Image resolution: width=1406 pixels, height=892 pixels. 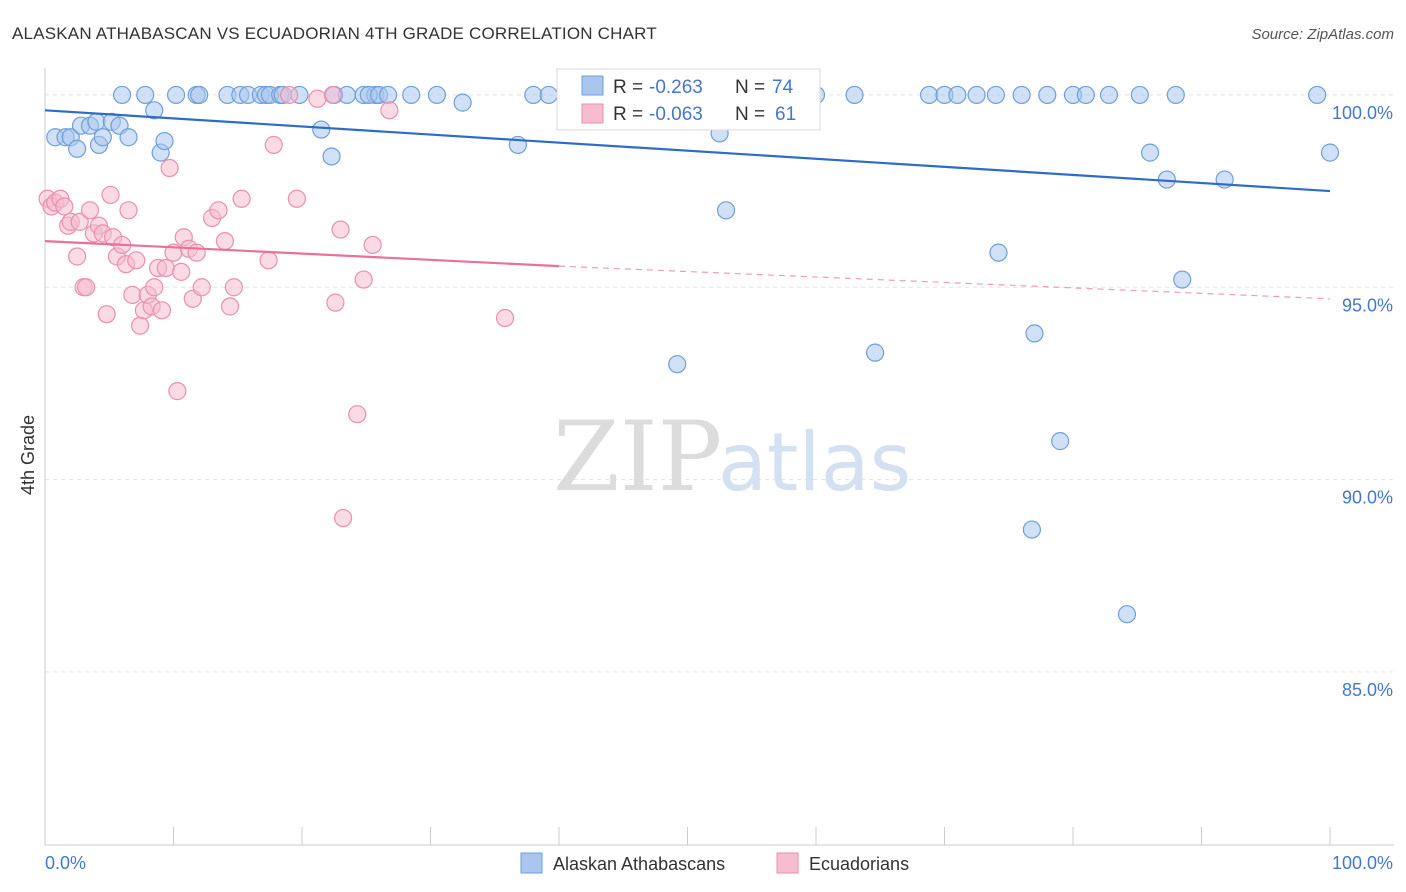 I want to click on legend: Alaskan Athabascans Ecuadorians, so click(x=714, y=863).